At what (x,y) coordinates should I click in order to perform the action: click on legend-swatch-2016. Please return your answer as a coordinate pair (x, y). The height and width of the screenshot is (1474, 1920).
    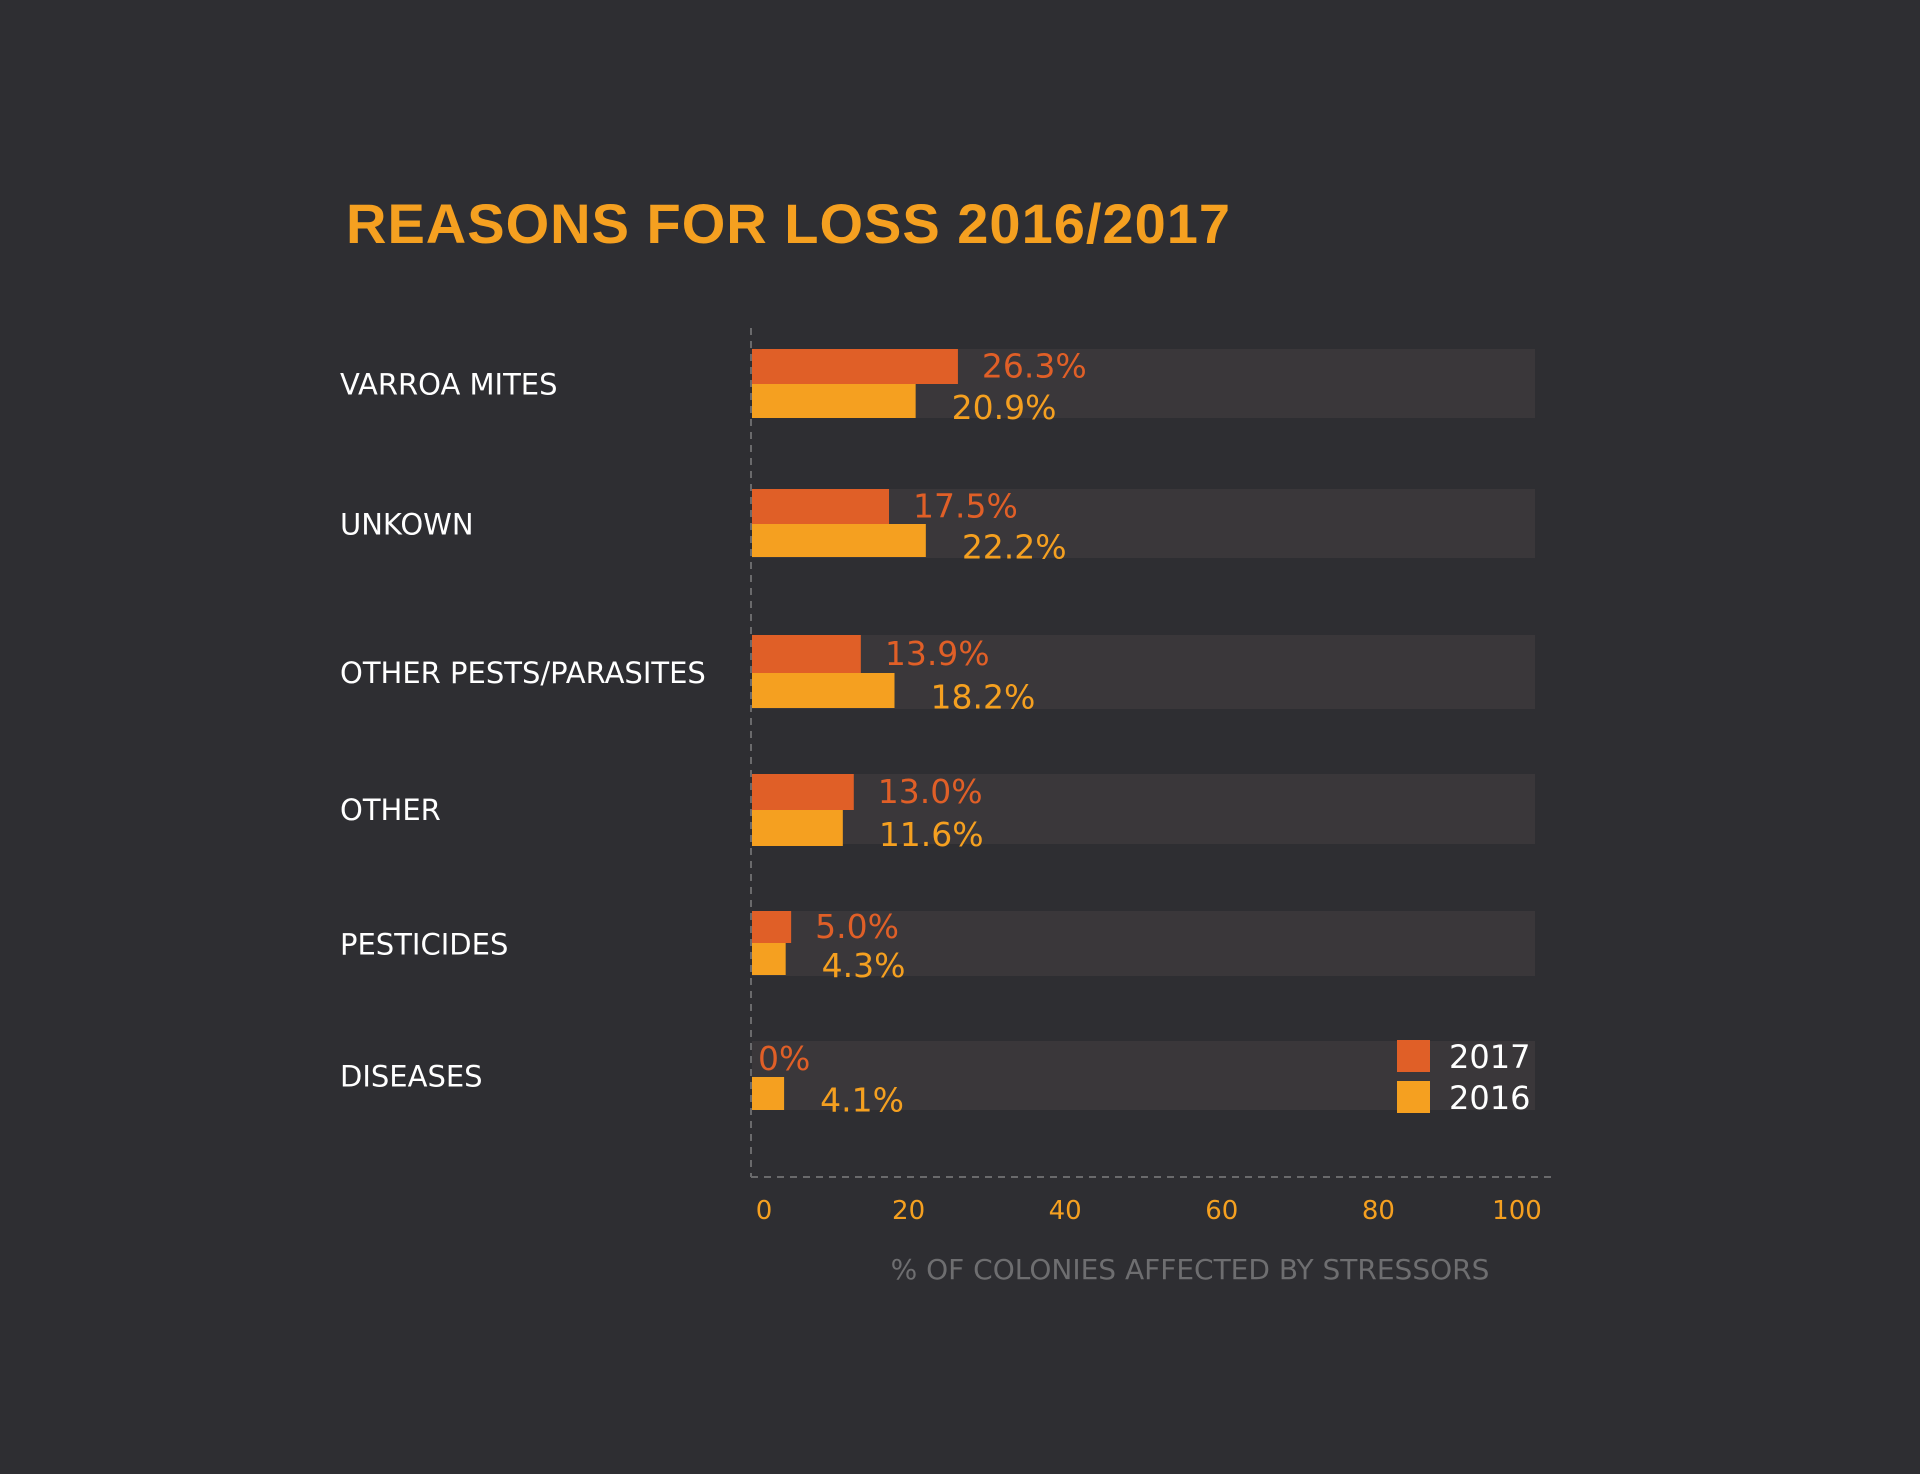
    Looking at the image, I should click on (1413, 1097).